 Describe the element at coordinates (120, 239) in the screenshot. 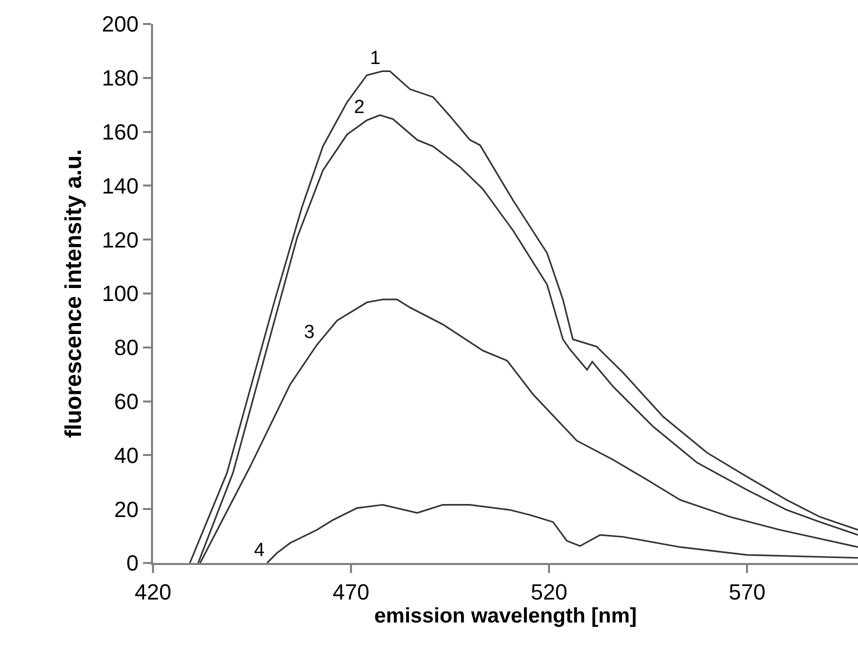

I see `y-tick-label: 120` at that location.